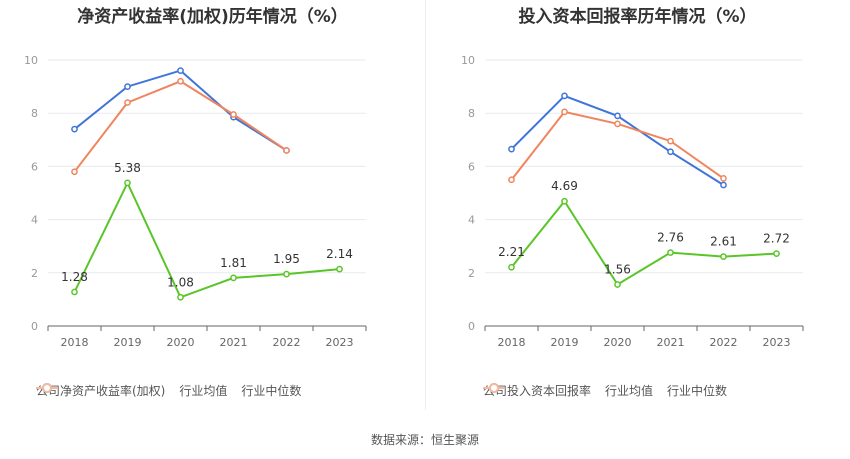 The width and height of the screenshot is (850, 459). I want to click on x-tick-label-roe: 2020, so click(181, 342).